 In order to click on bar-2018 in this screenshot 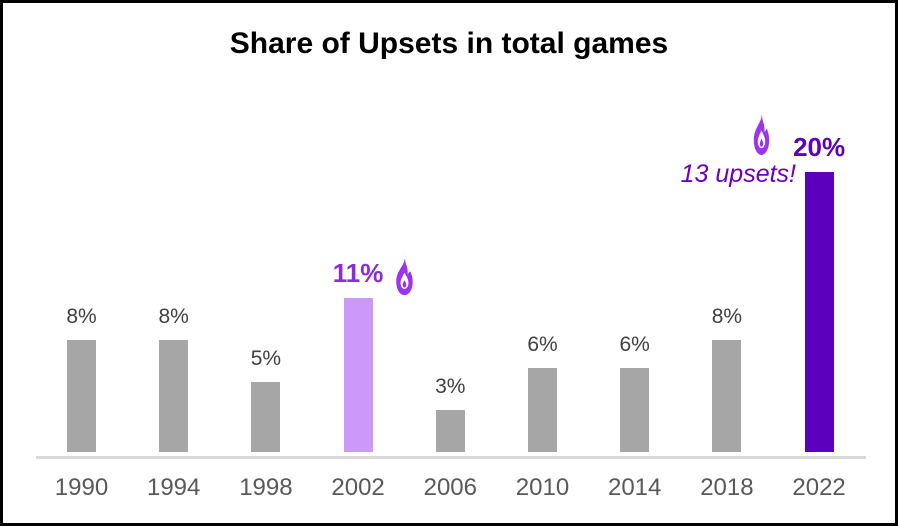, I will do `click(727, 396)`.